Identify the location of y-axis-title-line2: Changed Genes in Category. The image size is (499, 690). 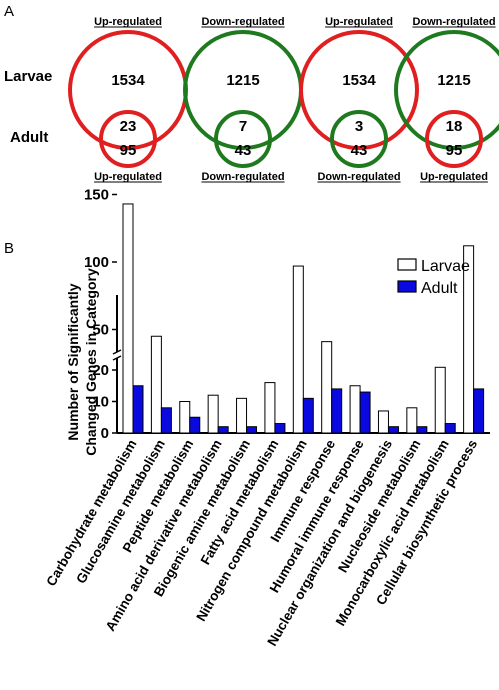
(91, 362).